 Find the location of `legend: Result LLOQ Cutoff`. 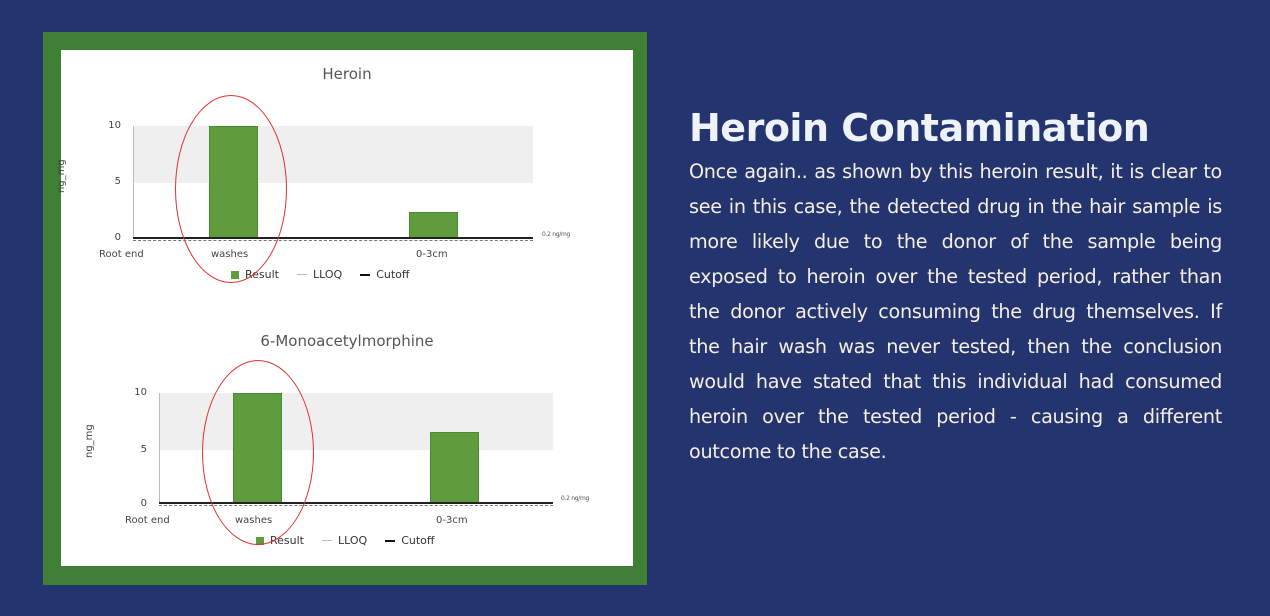

legend: Result LLOQ Cutoff is located at coordinates (345, 540).